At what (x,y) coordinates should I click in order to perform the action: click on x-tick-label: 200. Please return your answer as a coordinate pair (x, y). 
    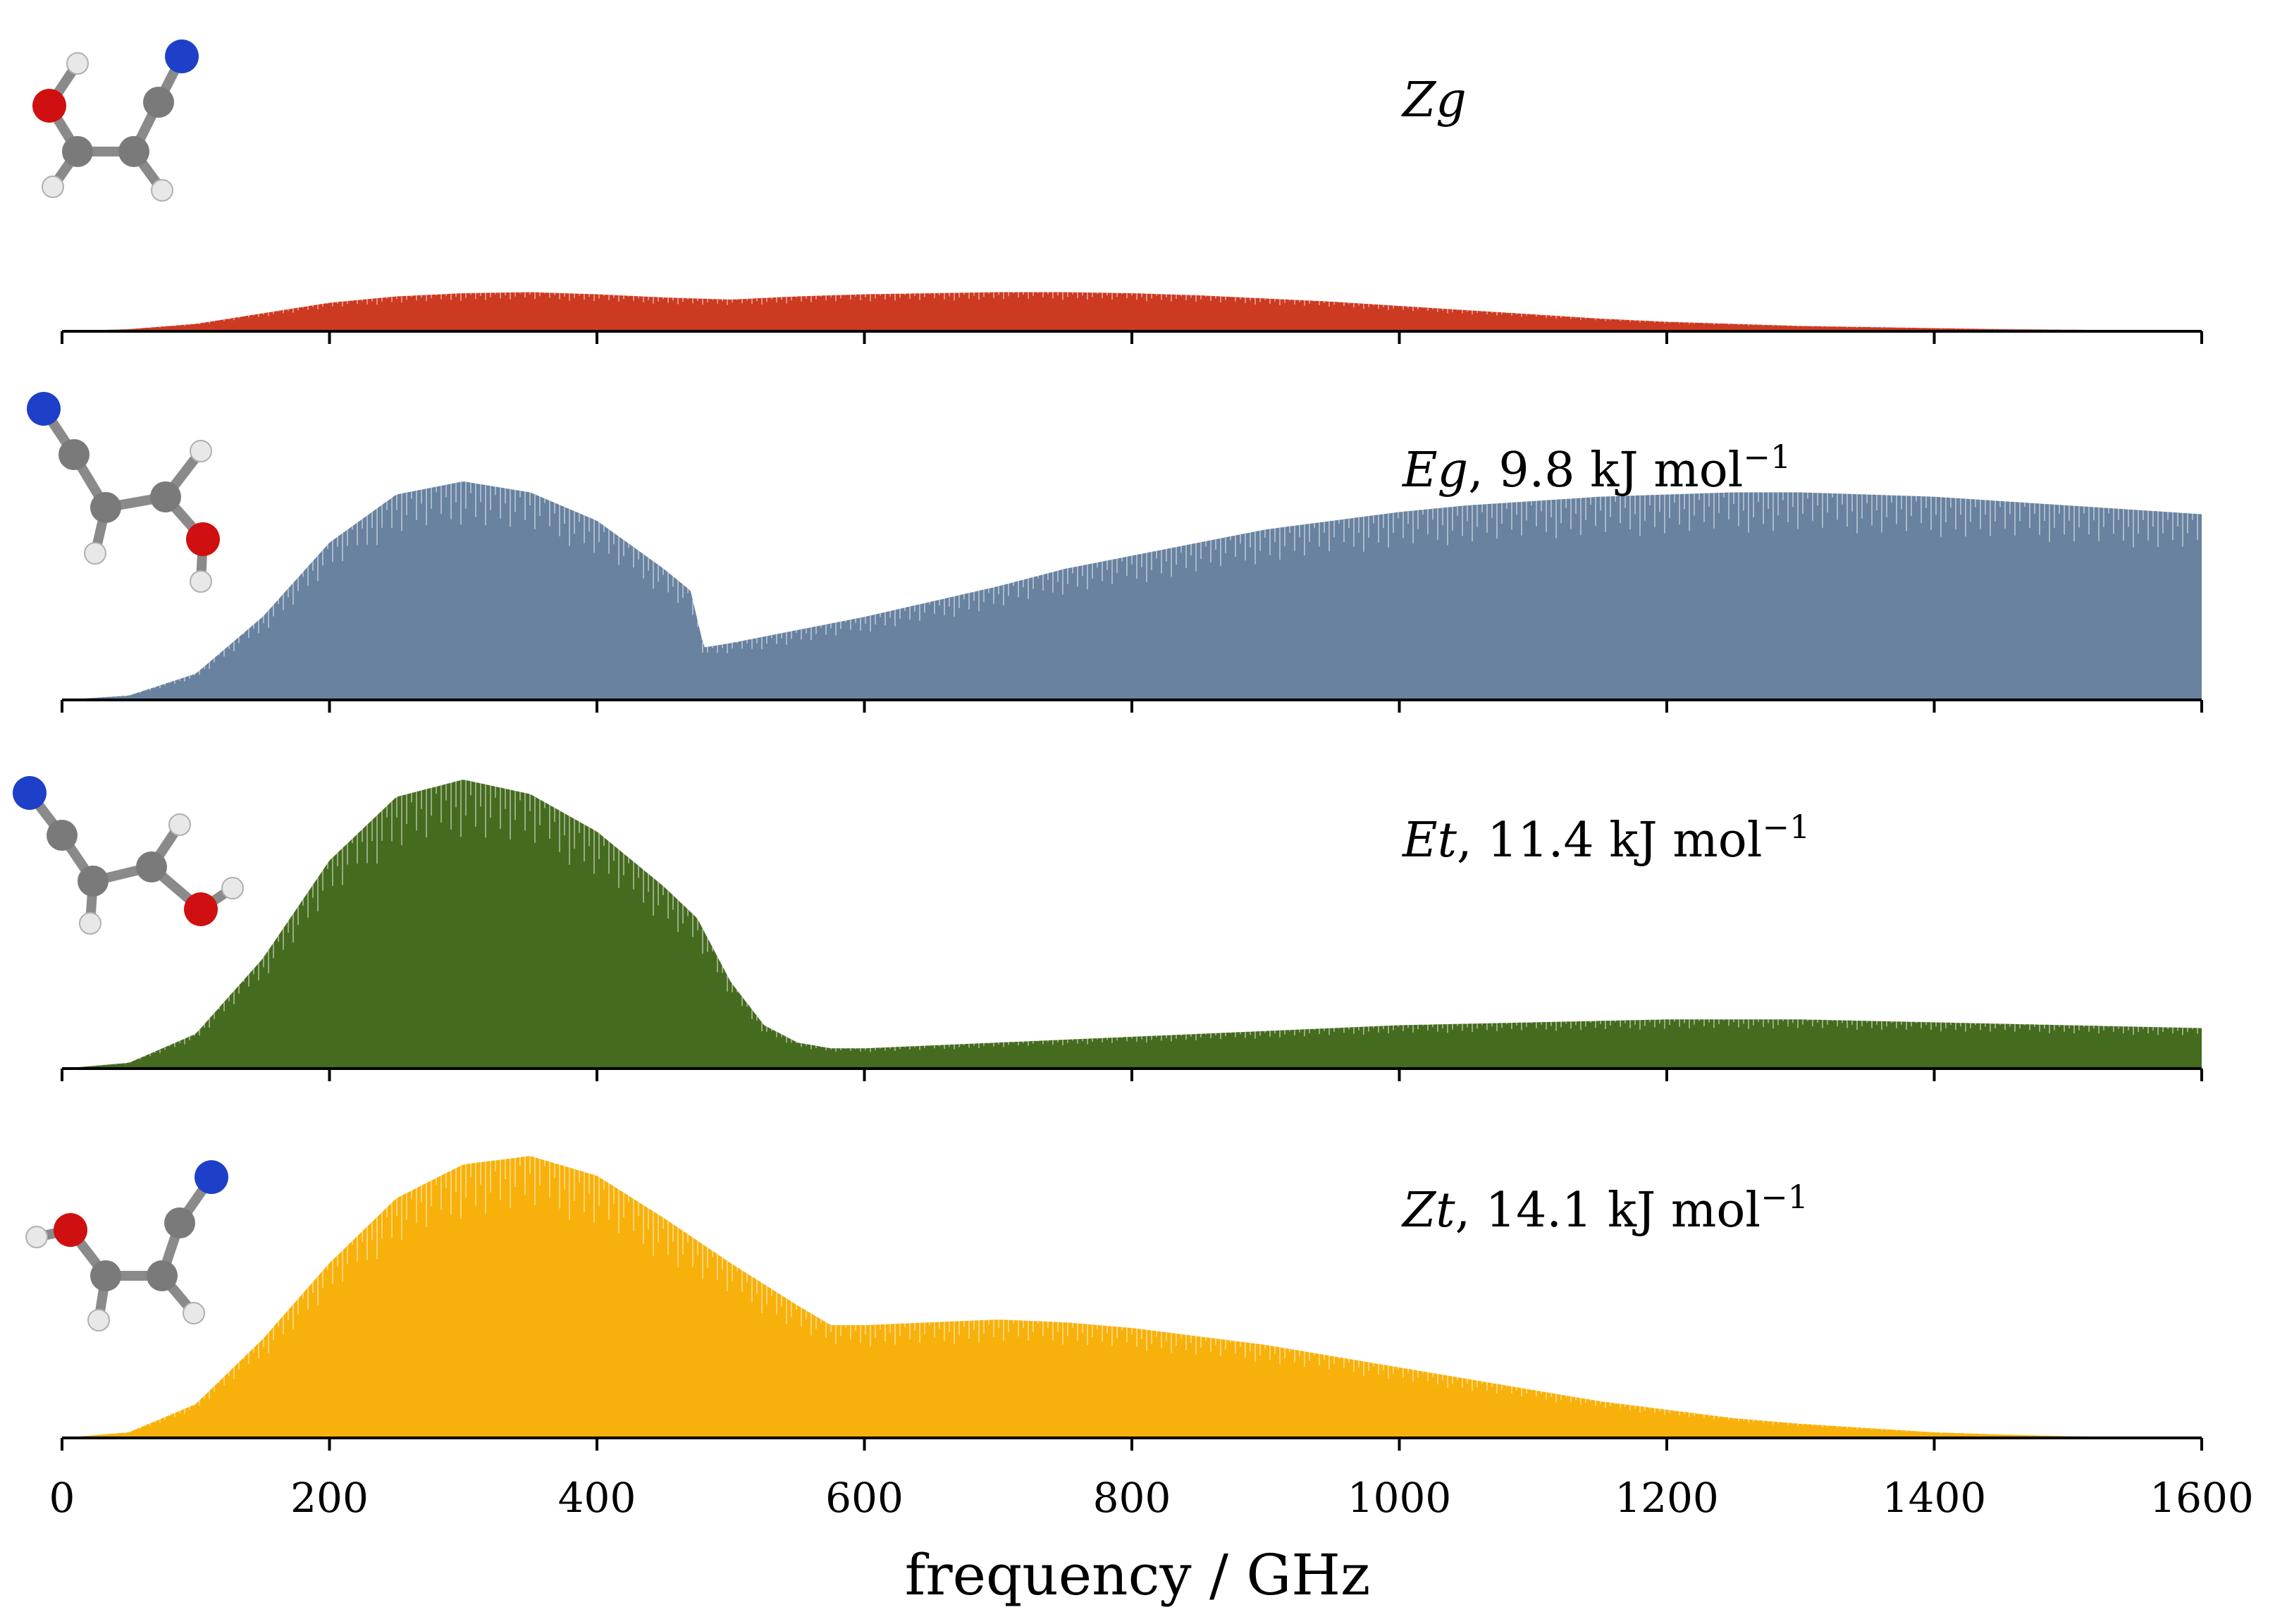
    Looking at the image, I should click on (329, 1498).